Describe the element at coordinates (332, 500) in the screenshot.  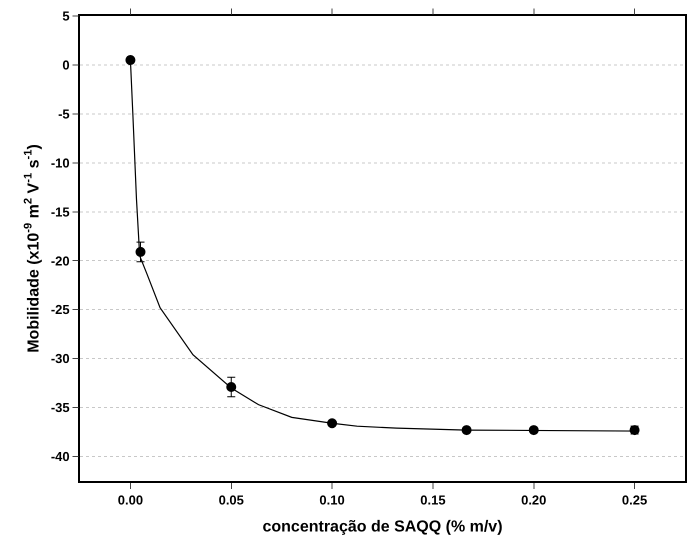
I see `x-tick-label: 0.10` at that location.